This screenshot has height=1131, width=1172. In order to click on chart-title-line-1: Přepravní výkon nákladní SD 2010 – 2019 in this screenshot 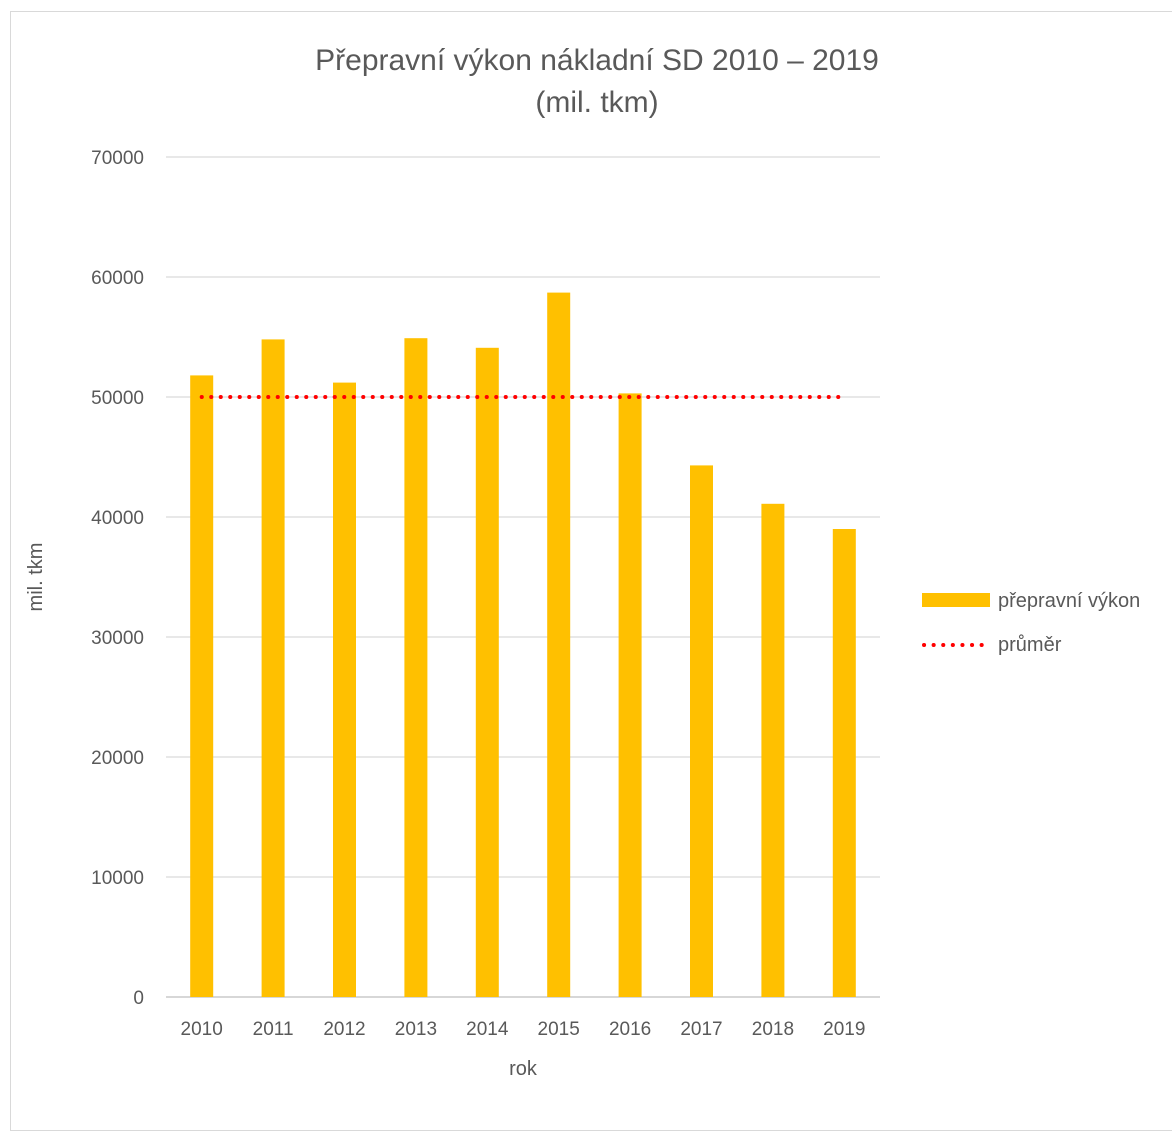, I will do `click(597, 60)`.